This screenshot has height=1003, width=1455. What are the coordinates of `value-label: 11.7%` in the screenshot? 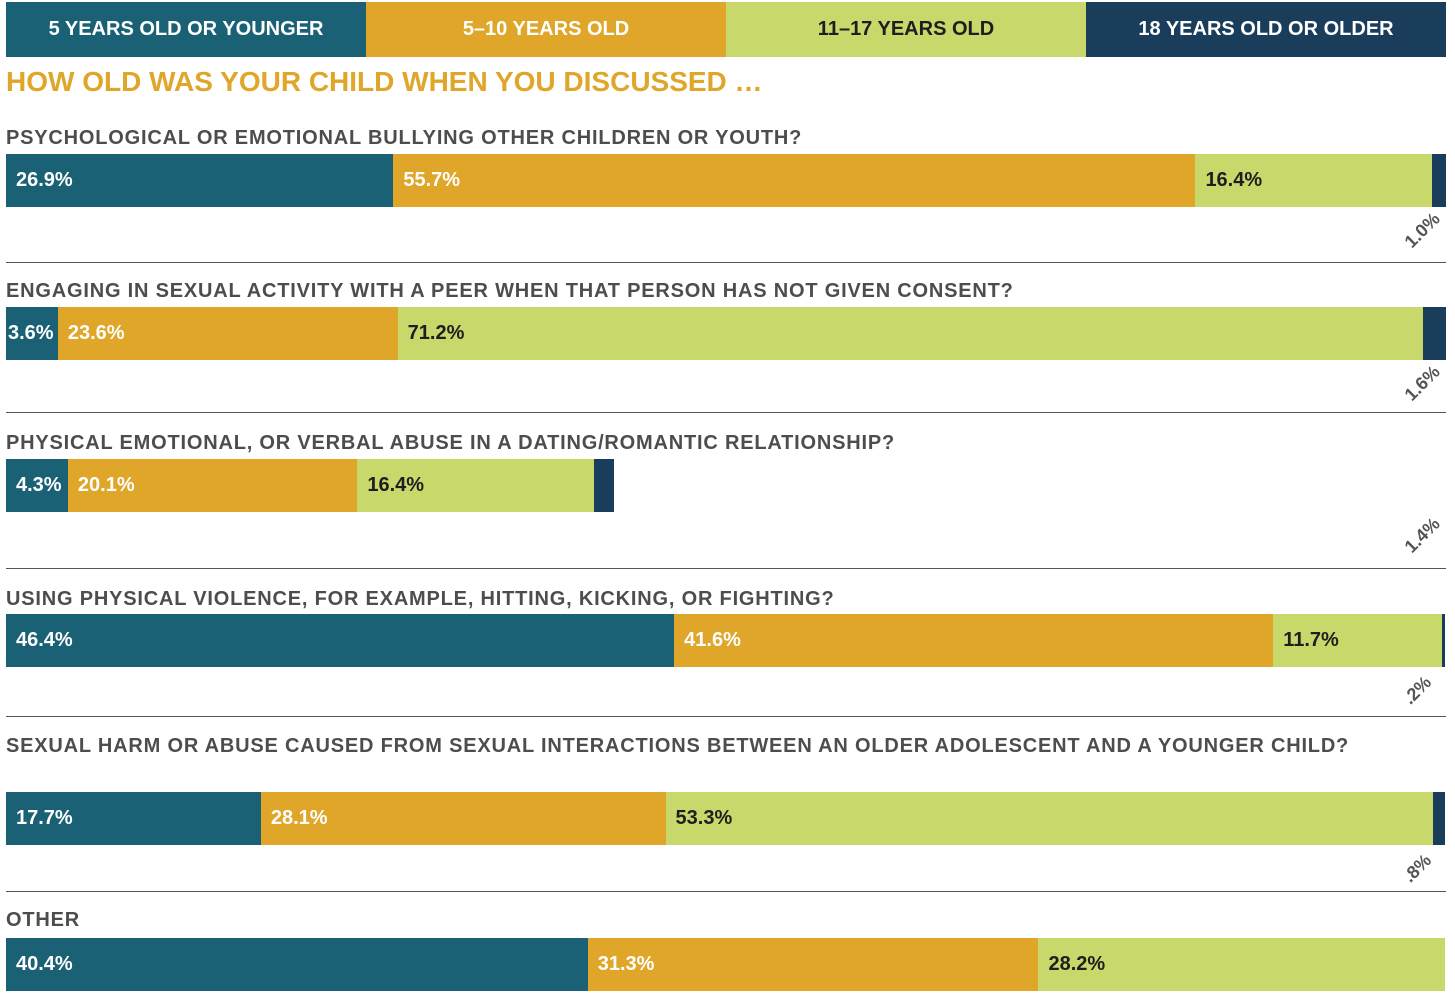 It's located at (1311, 640).